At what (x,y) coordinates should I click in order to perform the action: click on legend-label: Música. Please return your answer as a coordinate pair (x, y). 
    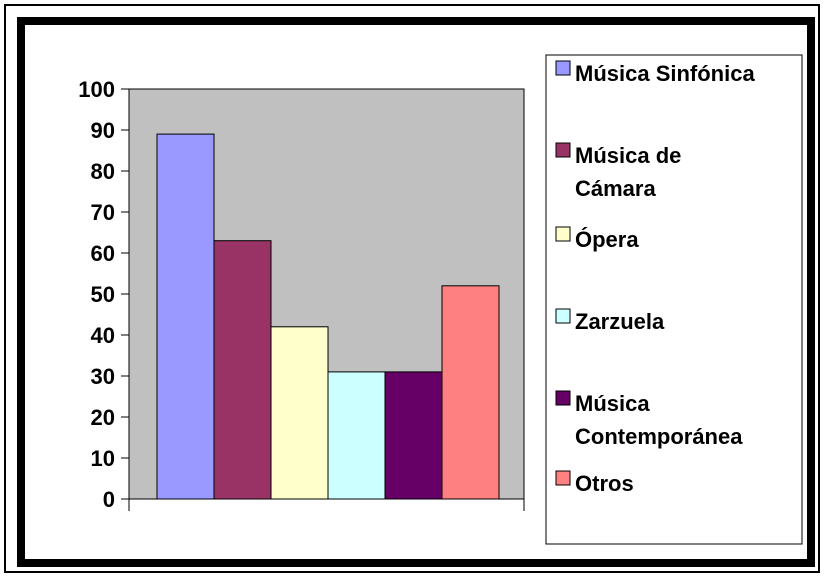
    Looking at the image, I should click on (612, 403).